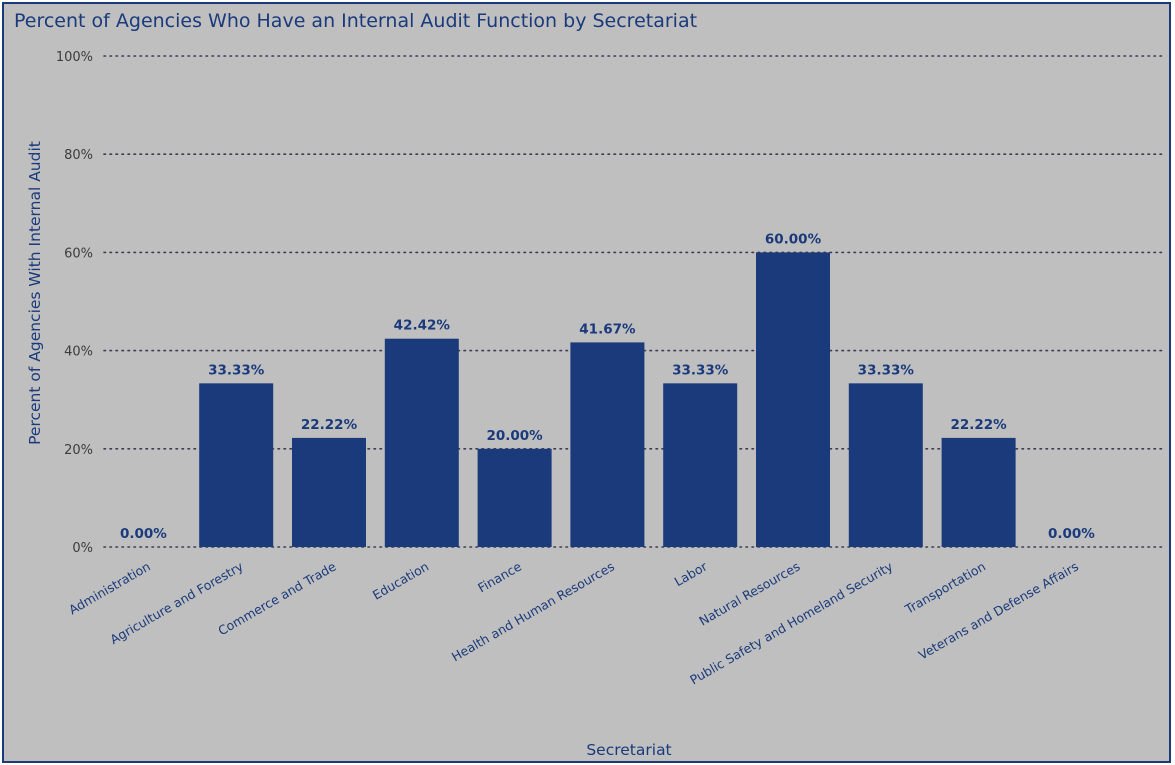 The height and width of the screenshot is (765, 1175). I want to click on y-tick-label: 80%, so click(78, 155).